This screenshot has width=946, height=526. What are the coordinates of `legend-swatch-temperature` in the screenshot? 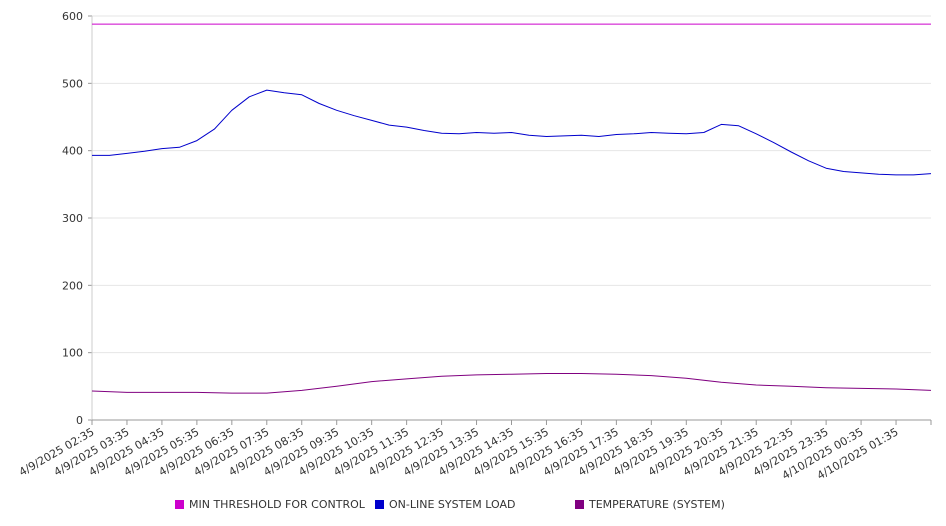 It's located at (579, 504).